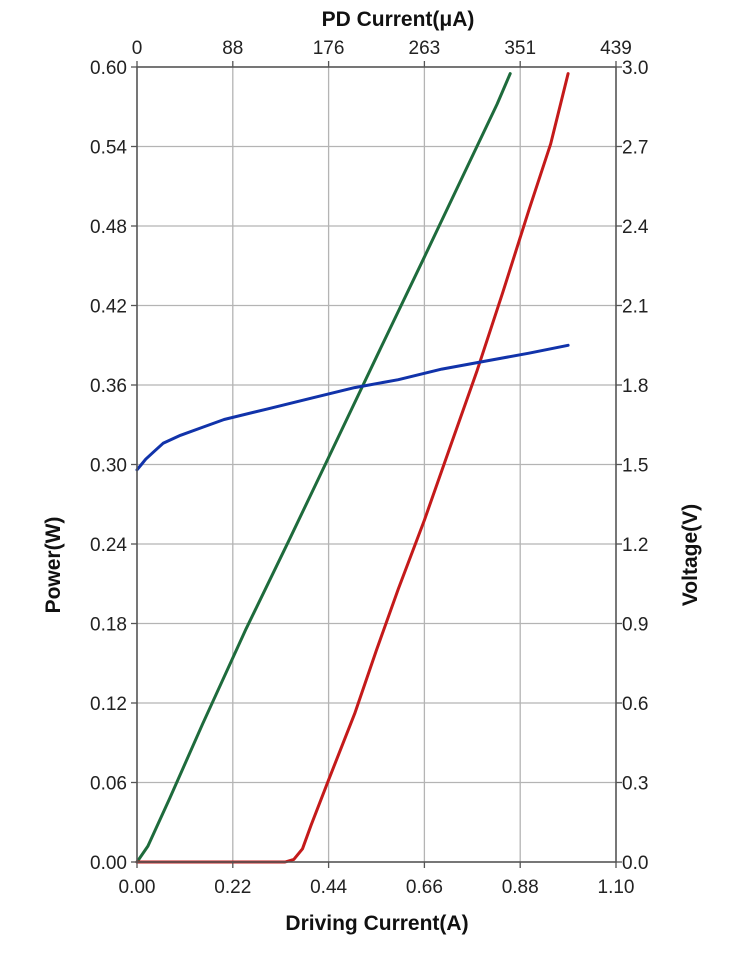 The image size is (752, 961). What do you see at coordinates (137, 887) in the screenshot?
I see `x-tick-label: 0.00` at bounding box center [137, 887].